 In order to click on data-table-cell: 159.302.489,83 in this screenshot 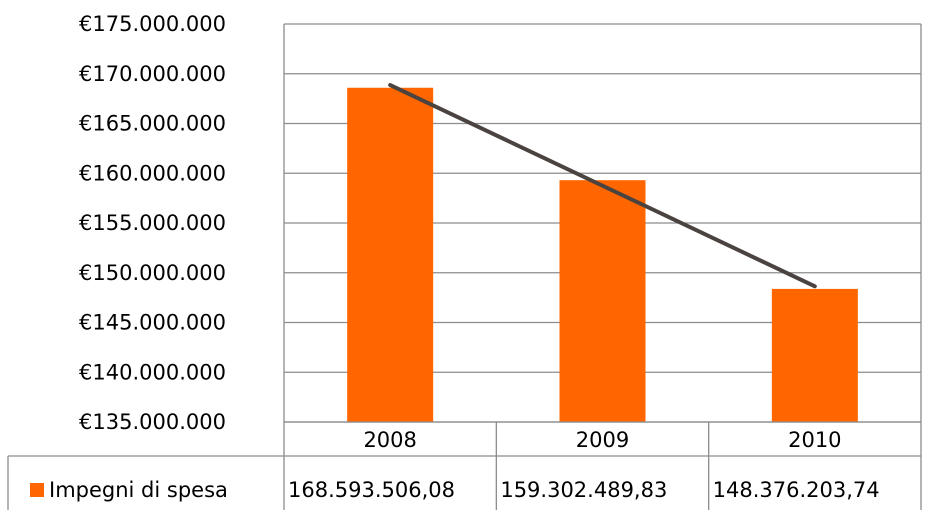, I will do `click(583, 490)`.